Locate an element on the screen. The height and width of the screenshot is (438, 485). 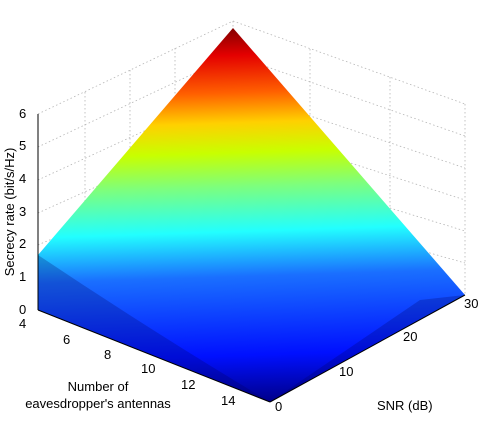
z-tick-4: 4 is located at coordinates (22, 178).